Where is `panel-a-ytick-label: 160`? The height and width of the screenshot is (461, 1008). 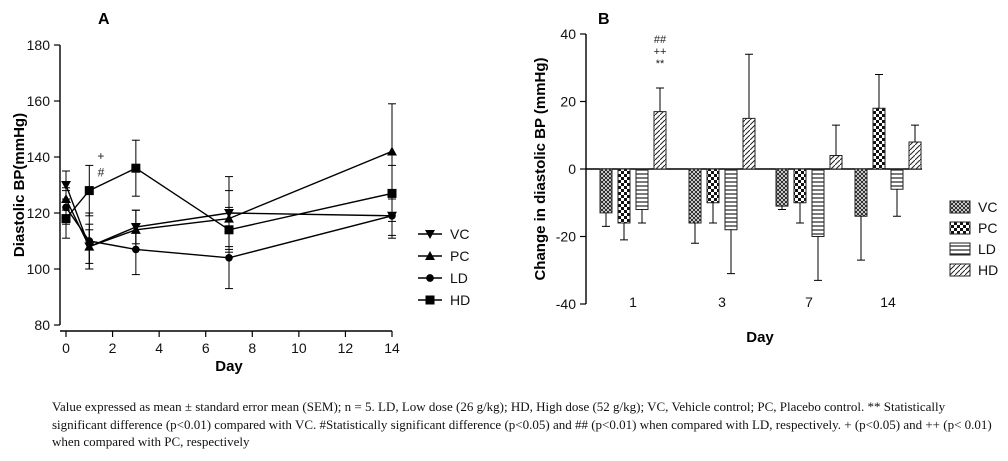
panel-a-ytick-label: 160 is located at coordinates (39, 101).